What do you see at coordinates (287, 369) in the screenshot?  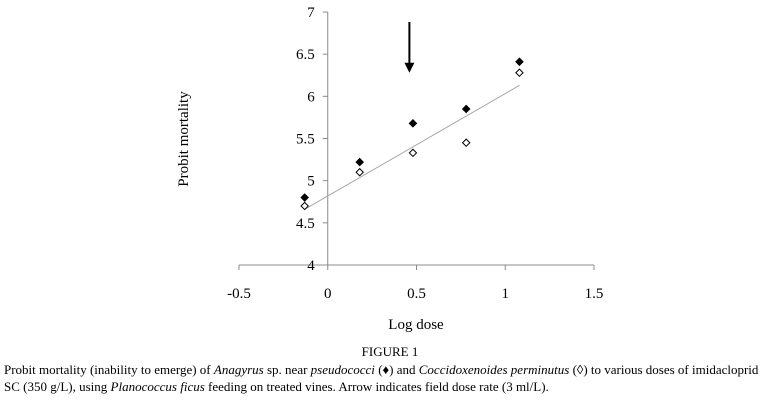 I see `caption-text: sp. near` at bounding box center [287, 369].